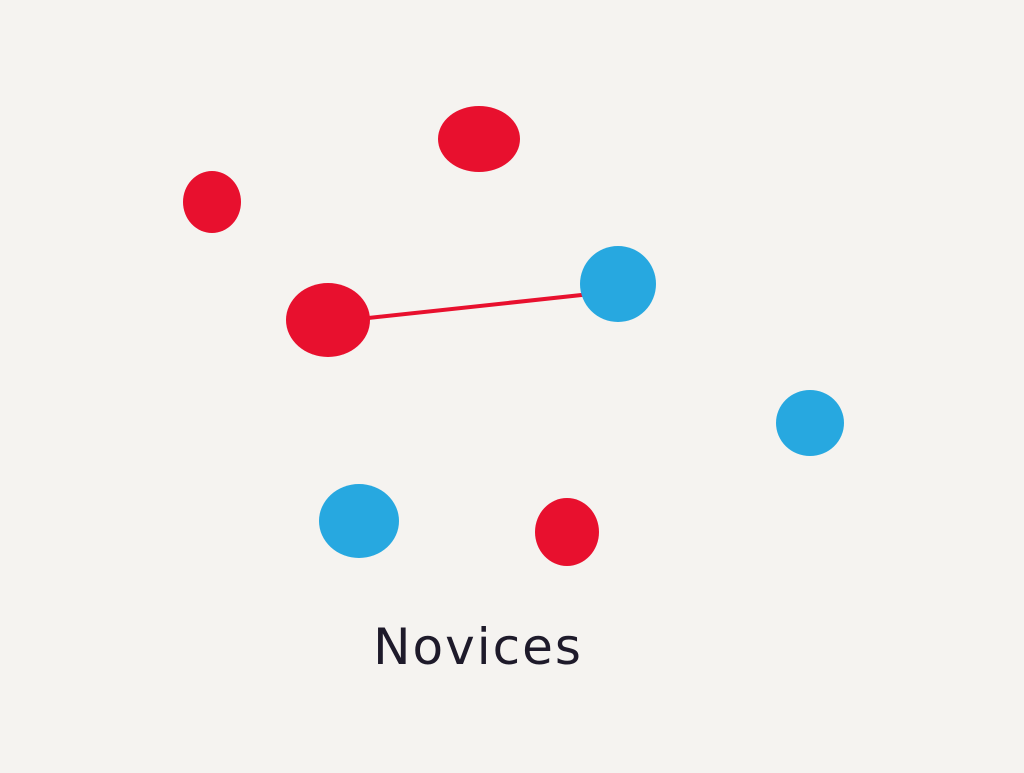 The height and width of the screenshot is (773, 1024). Describe the element at coordinates (478, 647) in the screenshot. I see `diagram-caption: Novices` at that location.